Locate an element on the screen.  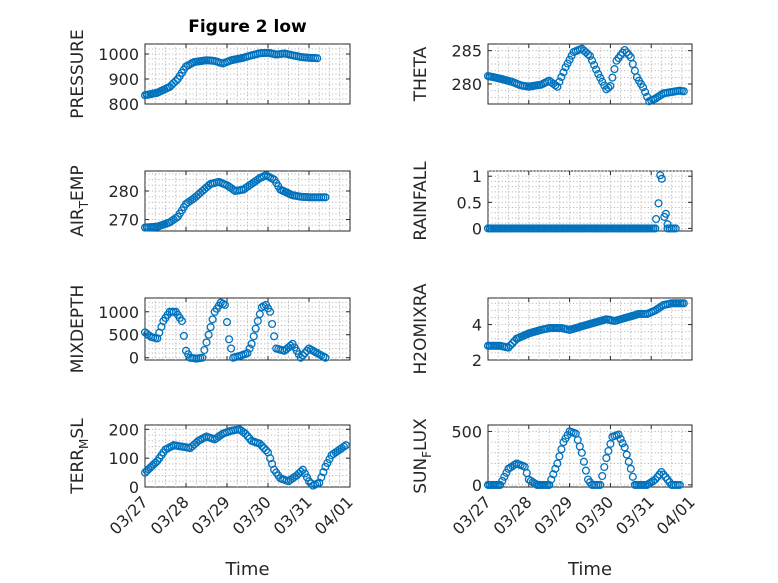
y-axis-label-subscript: M is located at coordinates (84, 444).